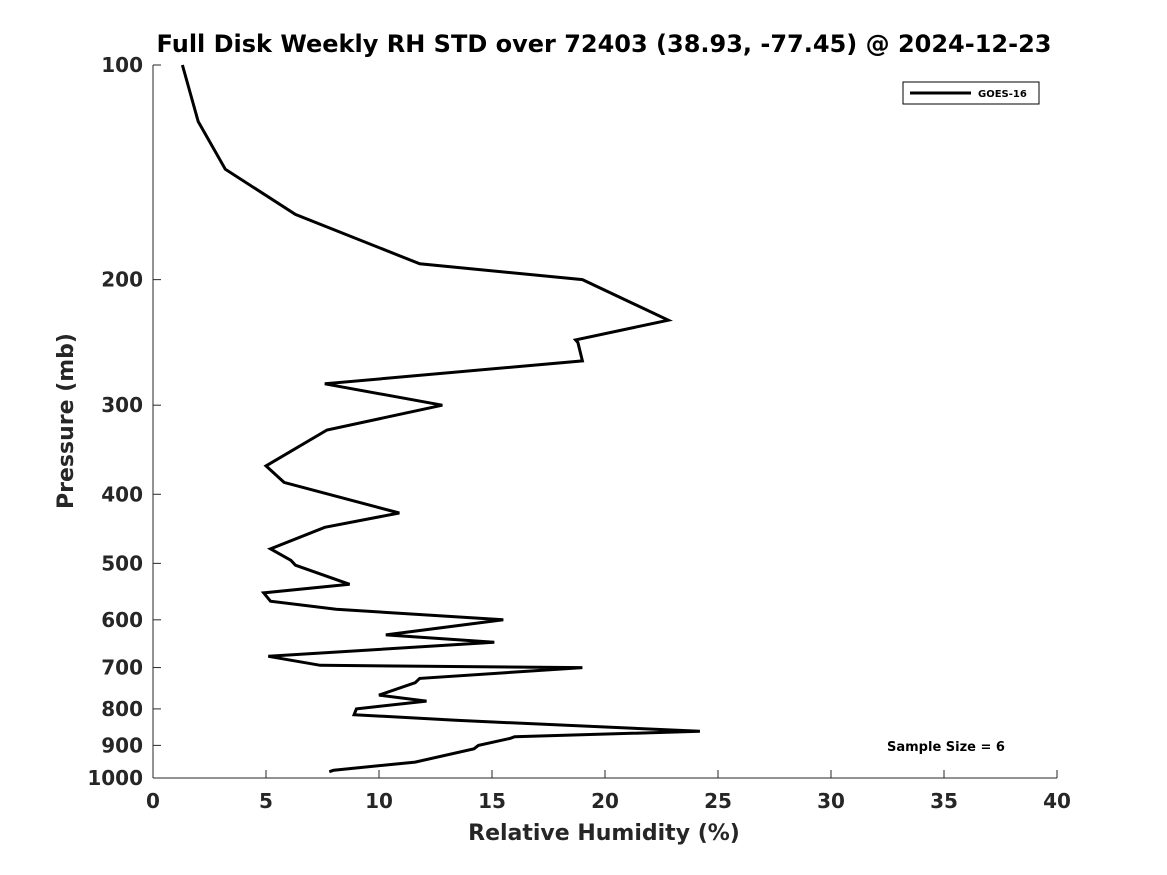 This screenshot has height=875, width=1167. Describe the element at coordinates (122, 745) in the screenshot. I see `y-tick-label: 900` at that location.